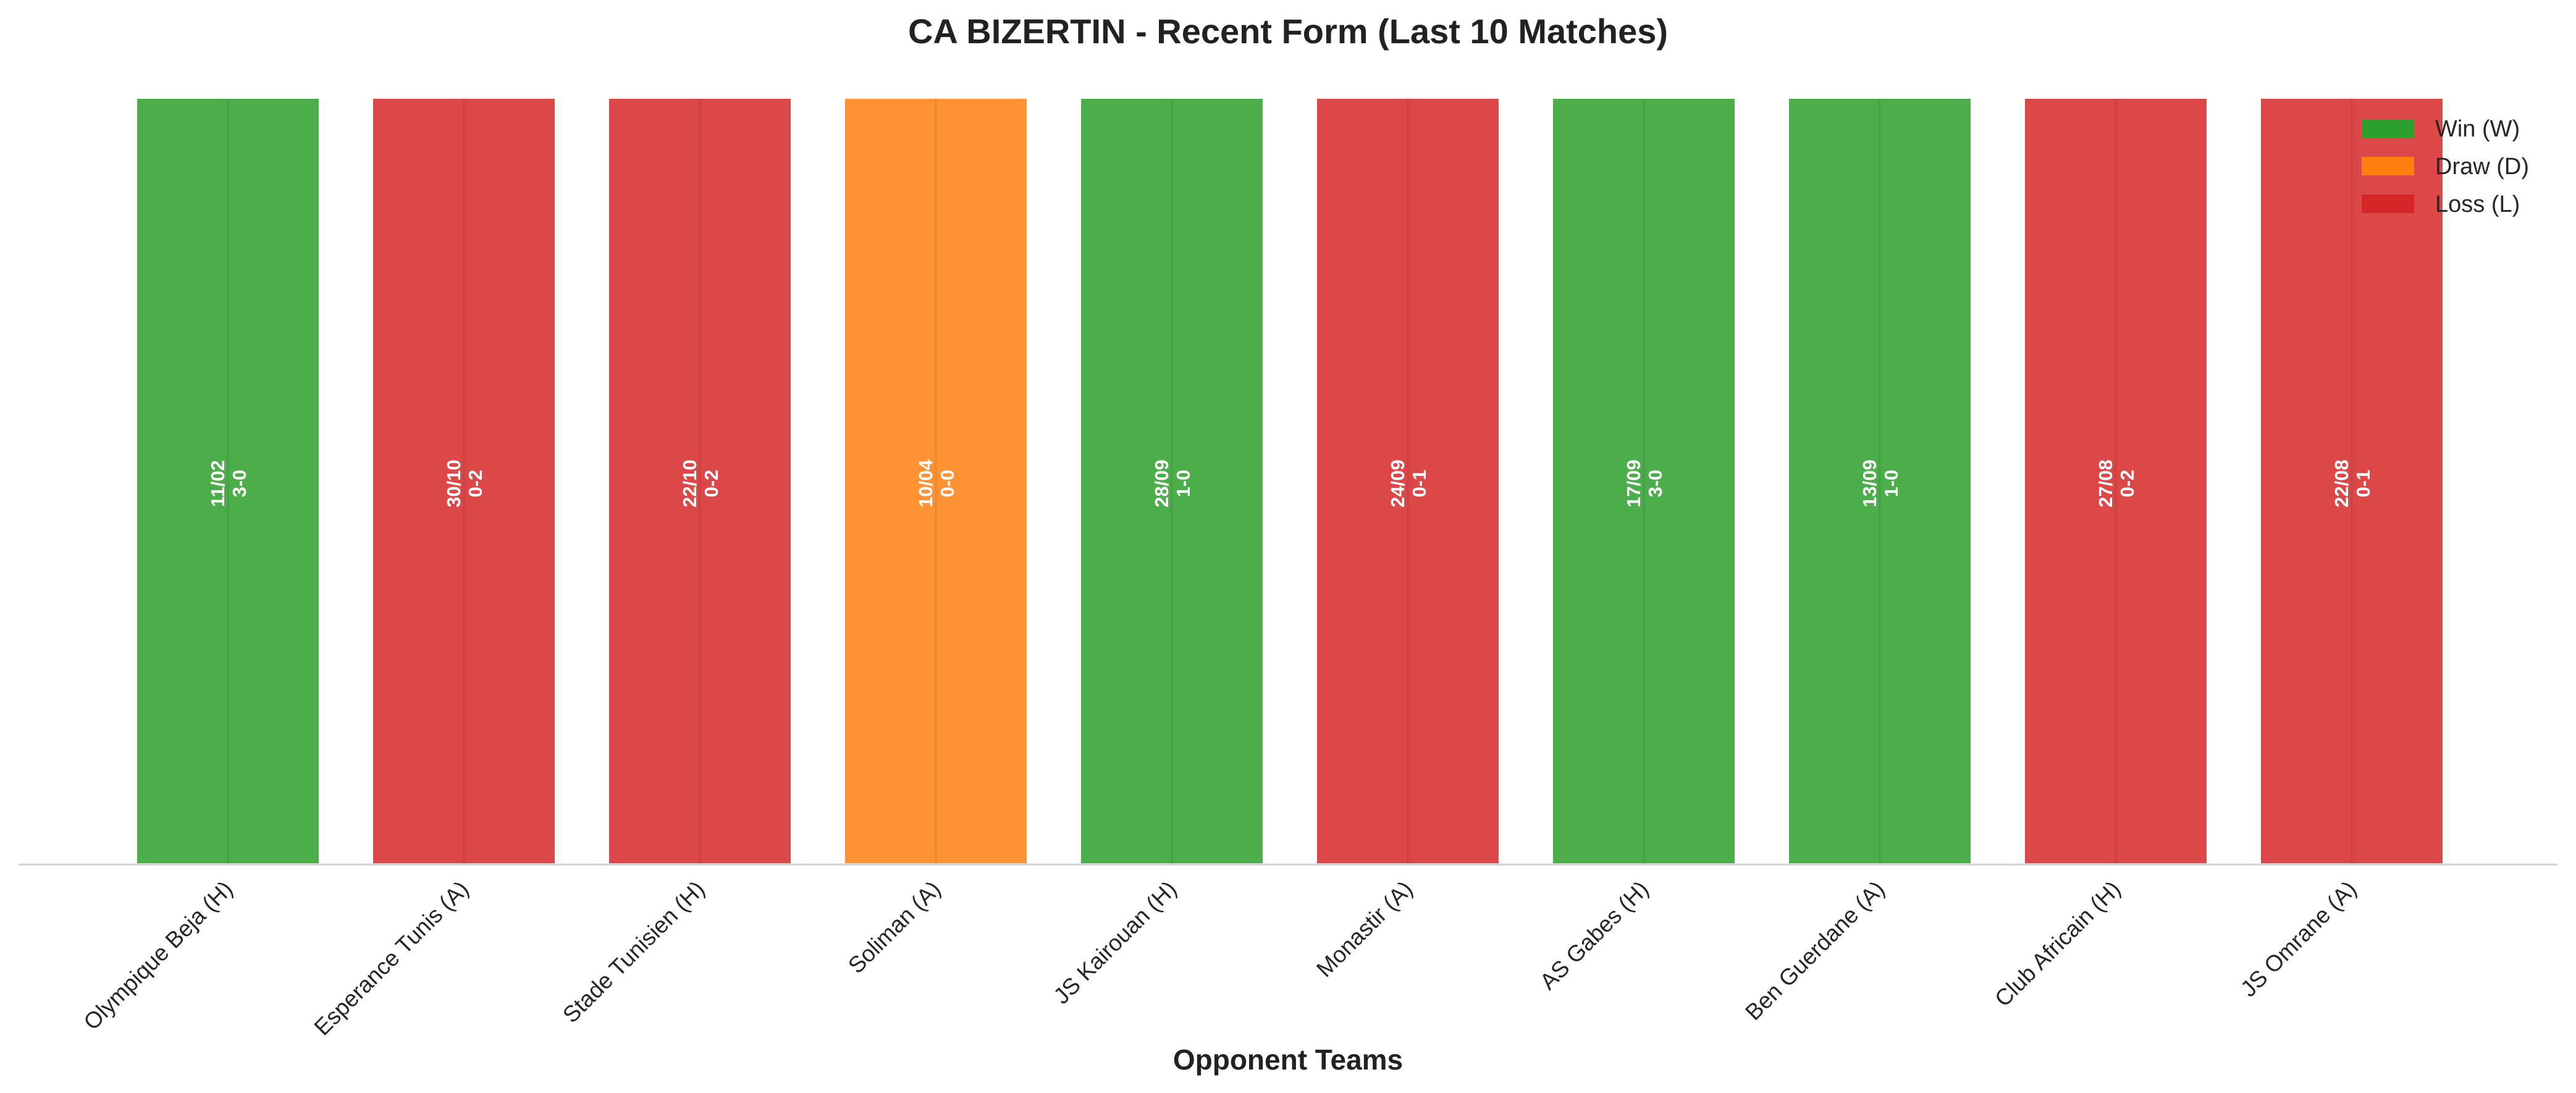 This screenshot has width=2576, height=1093. Describe the element at coordinates (926, 483) in the screenshot. I see `match-date-label: 10/04` at that location.